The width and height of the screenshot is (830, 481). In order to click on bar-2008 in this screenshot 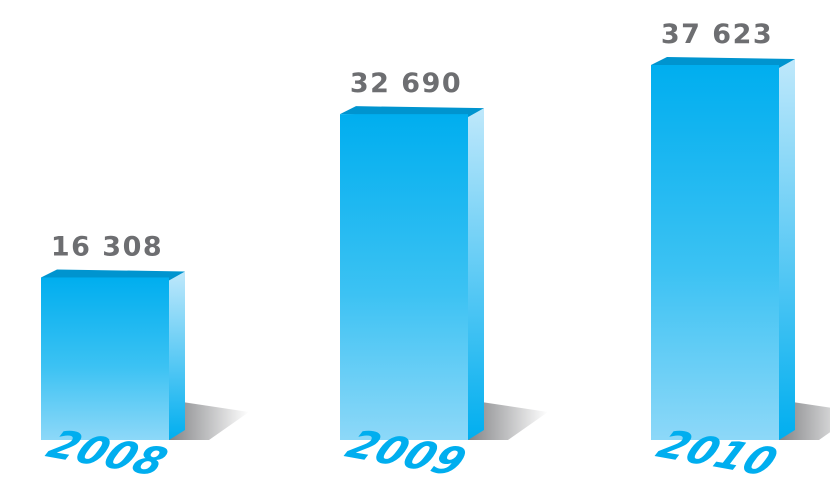, I will do `click(105, 358)`.